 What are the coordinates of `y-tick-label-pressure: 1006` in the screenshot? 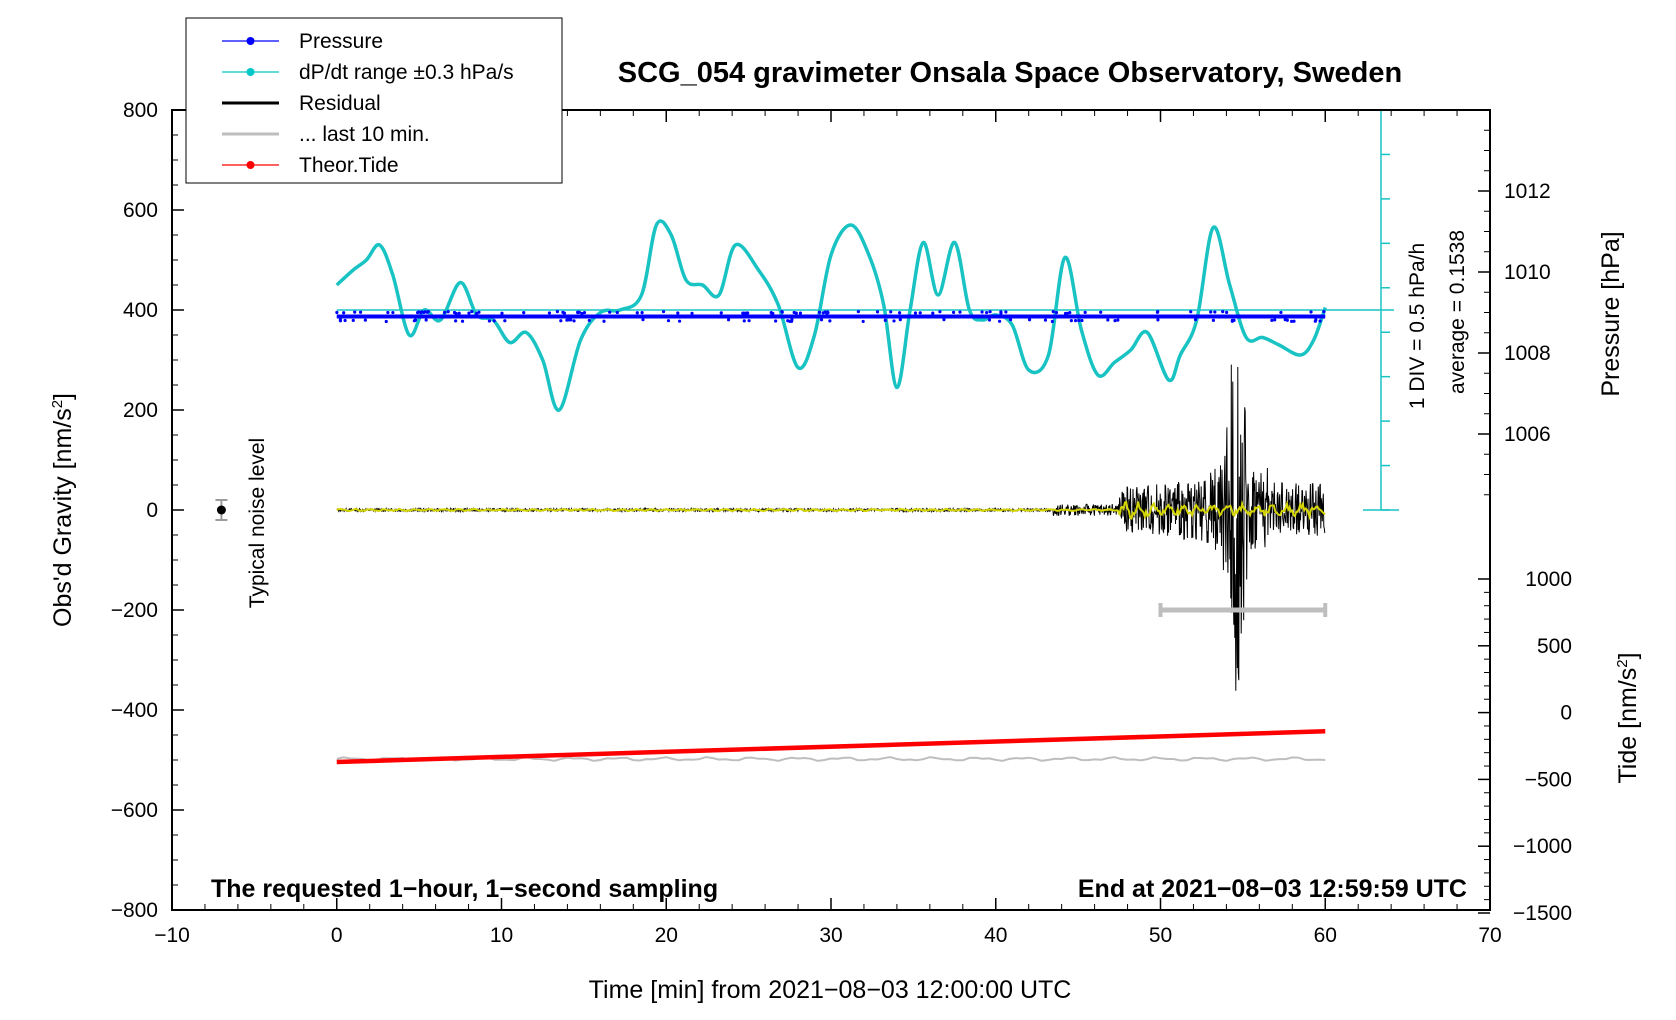 It's located at (1527, 434).